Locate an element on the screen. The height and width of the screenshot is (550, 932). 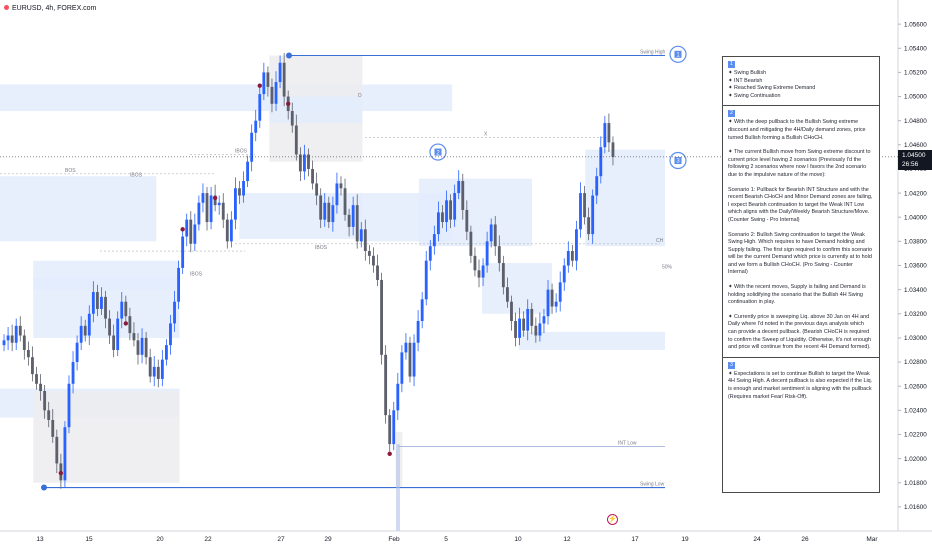
bullet-text: Swing Continuation is located at coordinates (757, 95).